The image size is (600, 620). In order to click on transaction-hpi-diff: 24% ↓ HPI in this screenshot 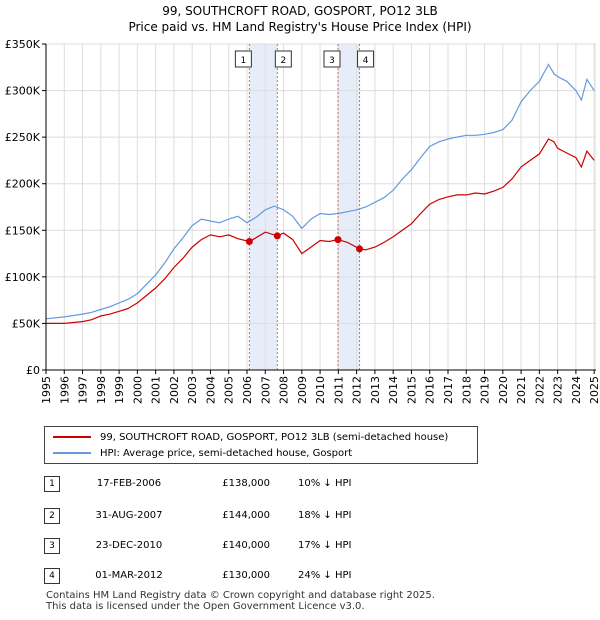, I will do `click(325, 575)`.